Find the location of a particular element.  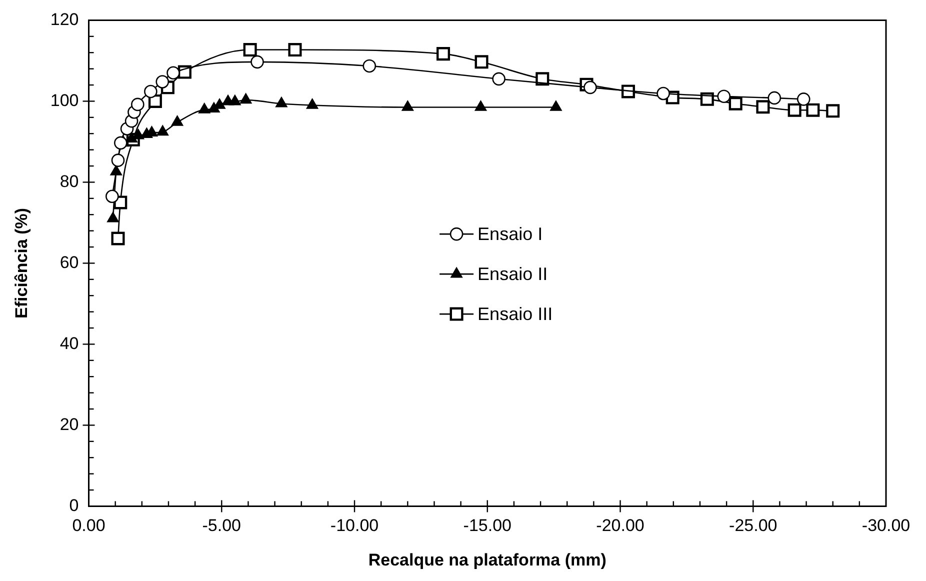

y-tick-label: 100 is located at coordinates (64, 100).